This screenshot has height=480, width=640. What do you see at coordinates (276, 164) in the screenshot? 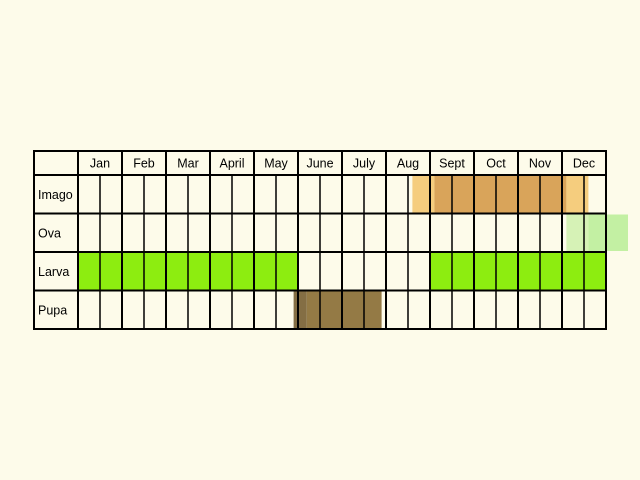
I see `month-label-may: May` at bounding box center [276, 164].